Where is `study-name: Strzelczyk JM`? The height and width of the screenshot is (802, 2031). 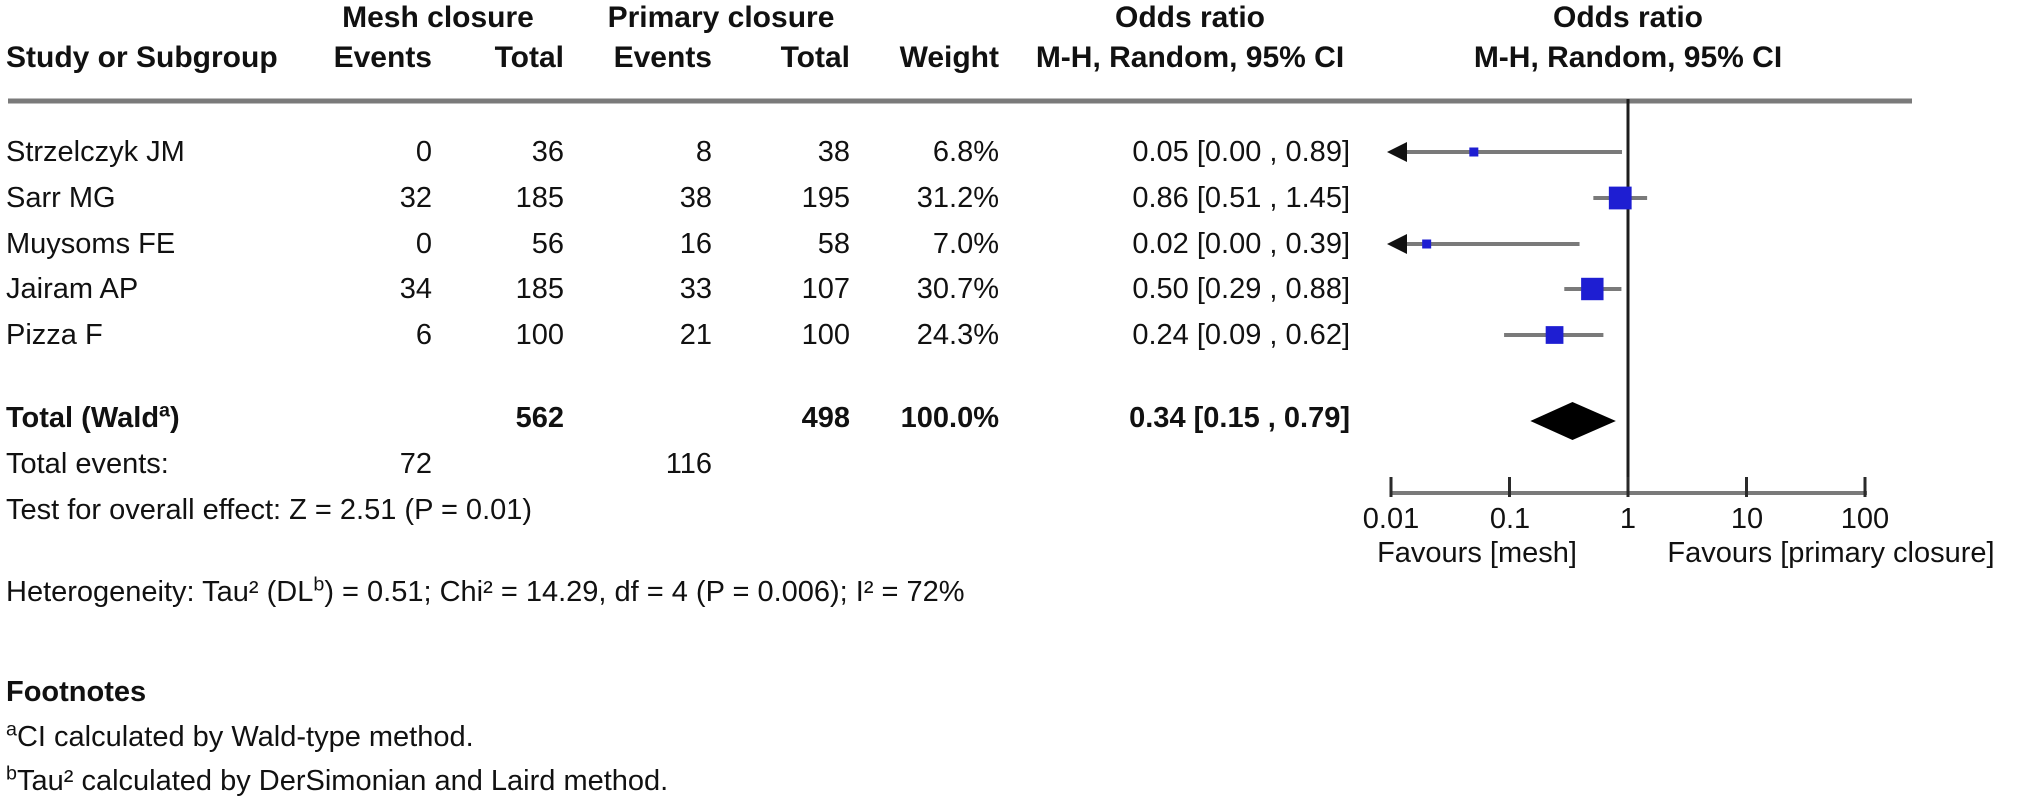
study-name: Strzelczyk JM is located at coordinates (95, 152).